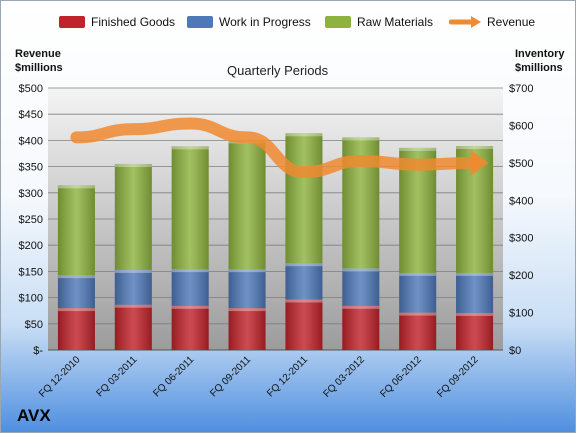 This screenshot has height=434, width=576. What do you see at coordinates (521, 164) in the screenshot?
I see `right-tick-label: $500` at bounding box center [521, 164].